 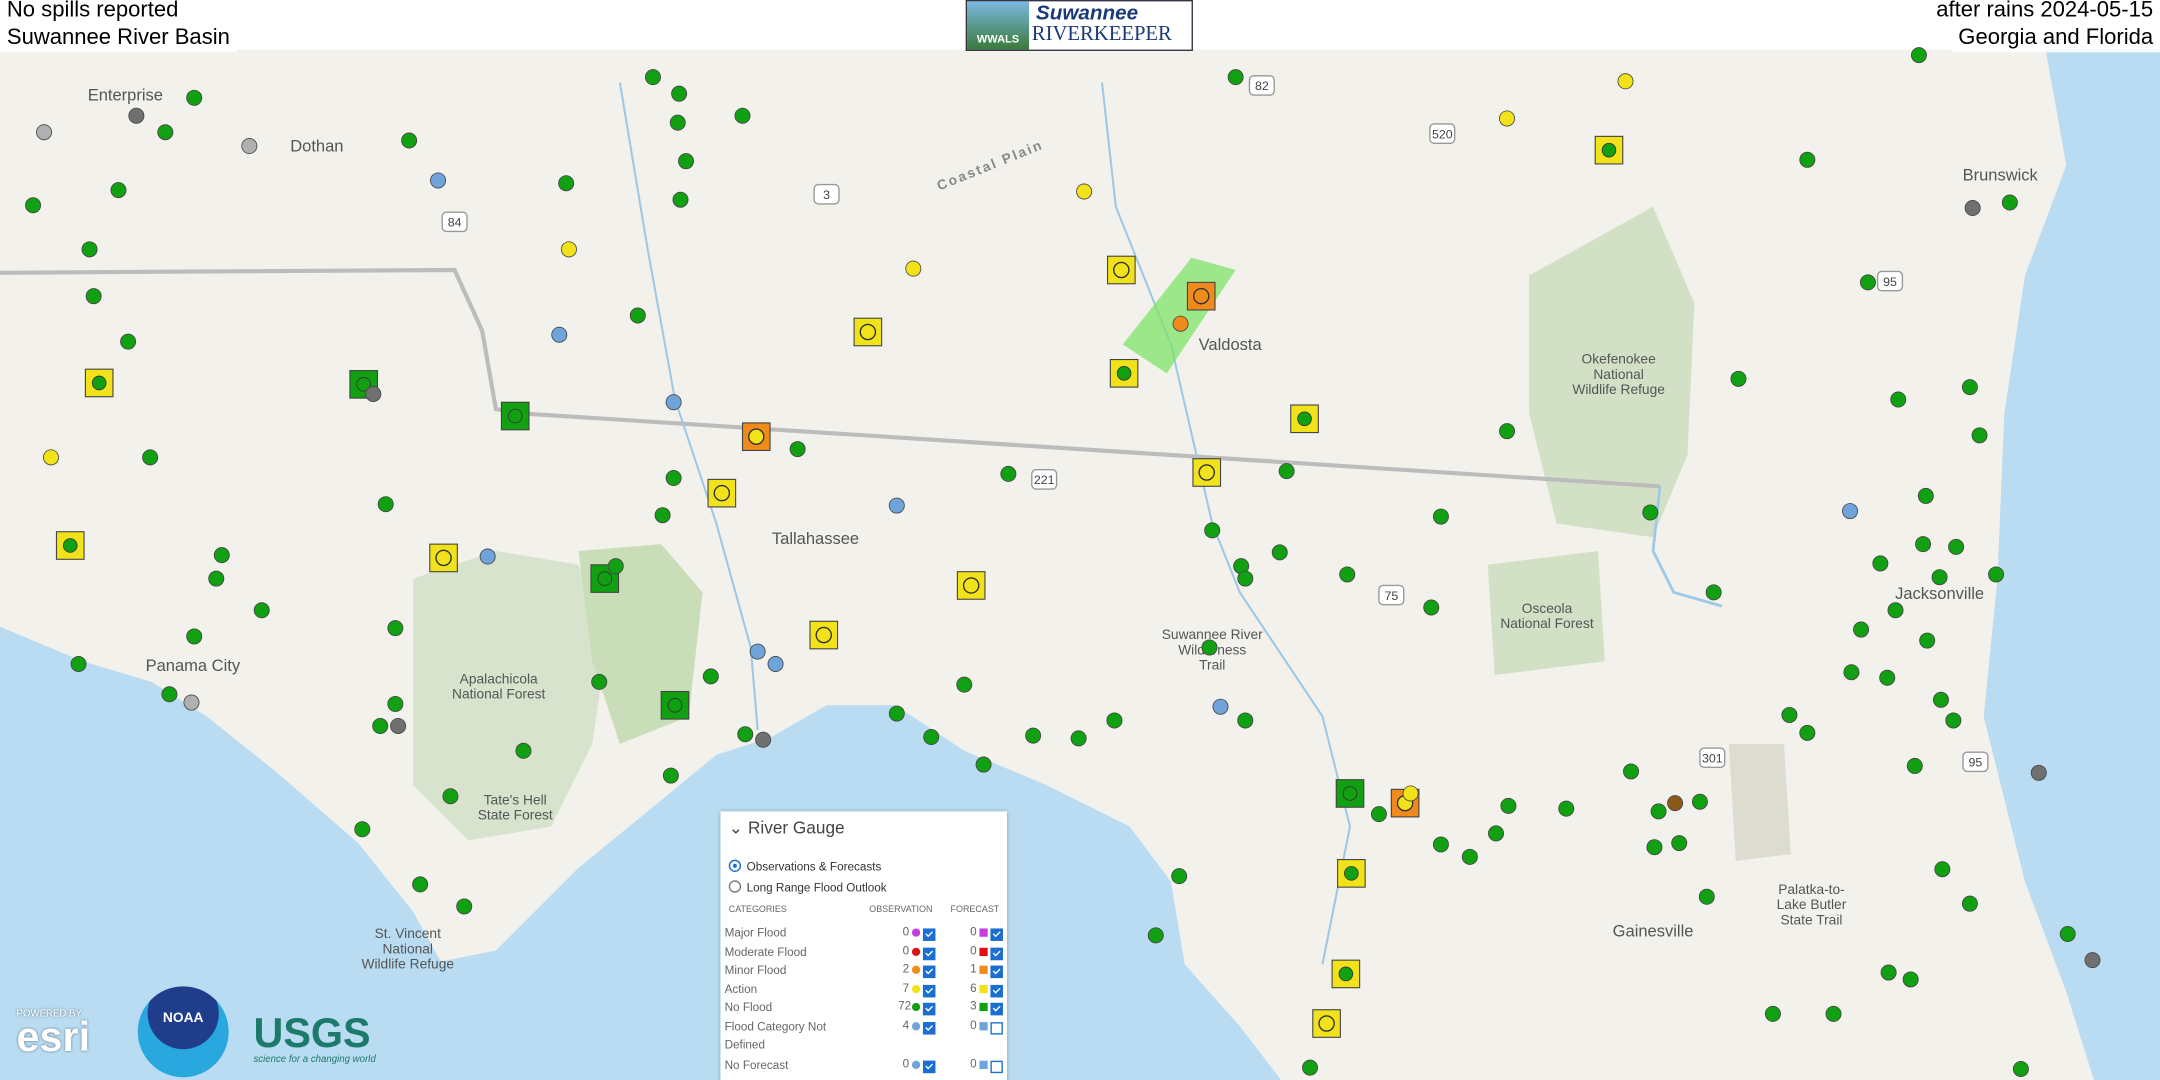 I want to click on category-label: No Flood, so click(x=748, y=1007).